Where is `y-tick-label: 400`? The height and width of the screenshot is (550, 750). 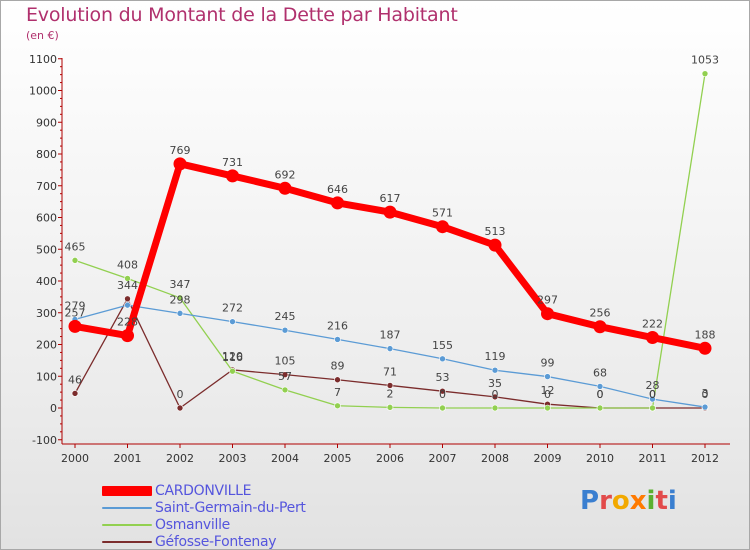 y-tick-label: 400 is located at coordinates (46, 281).